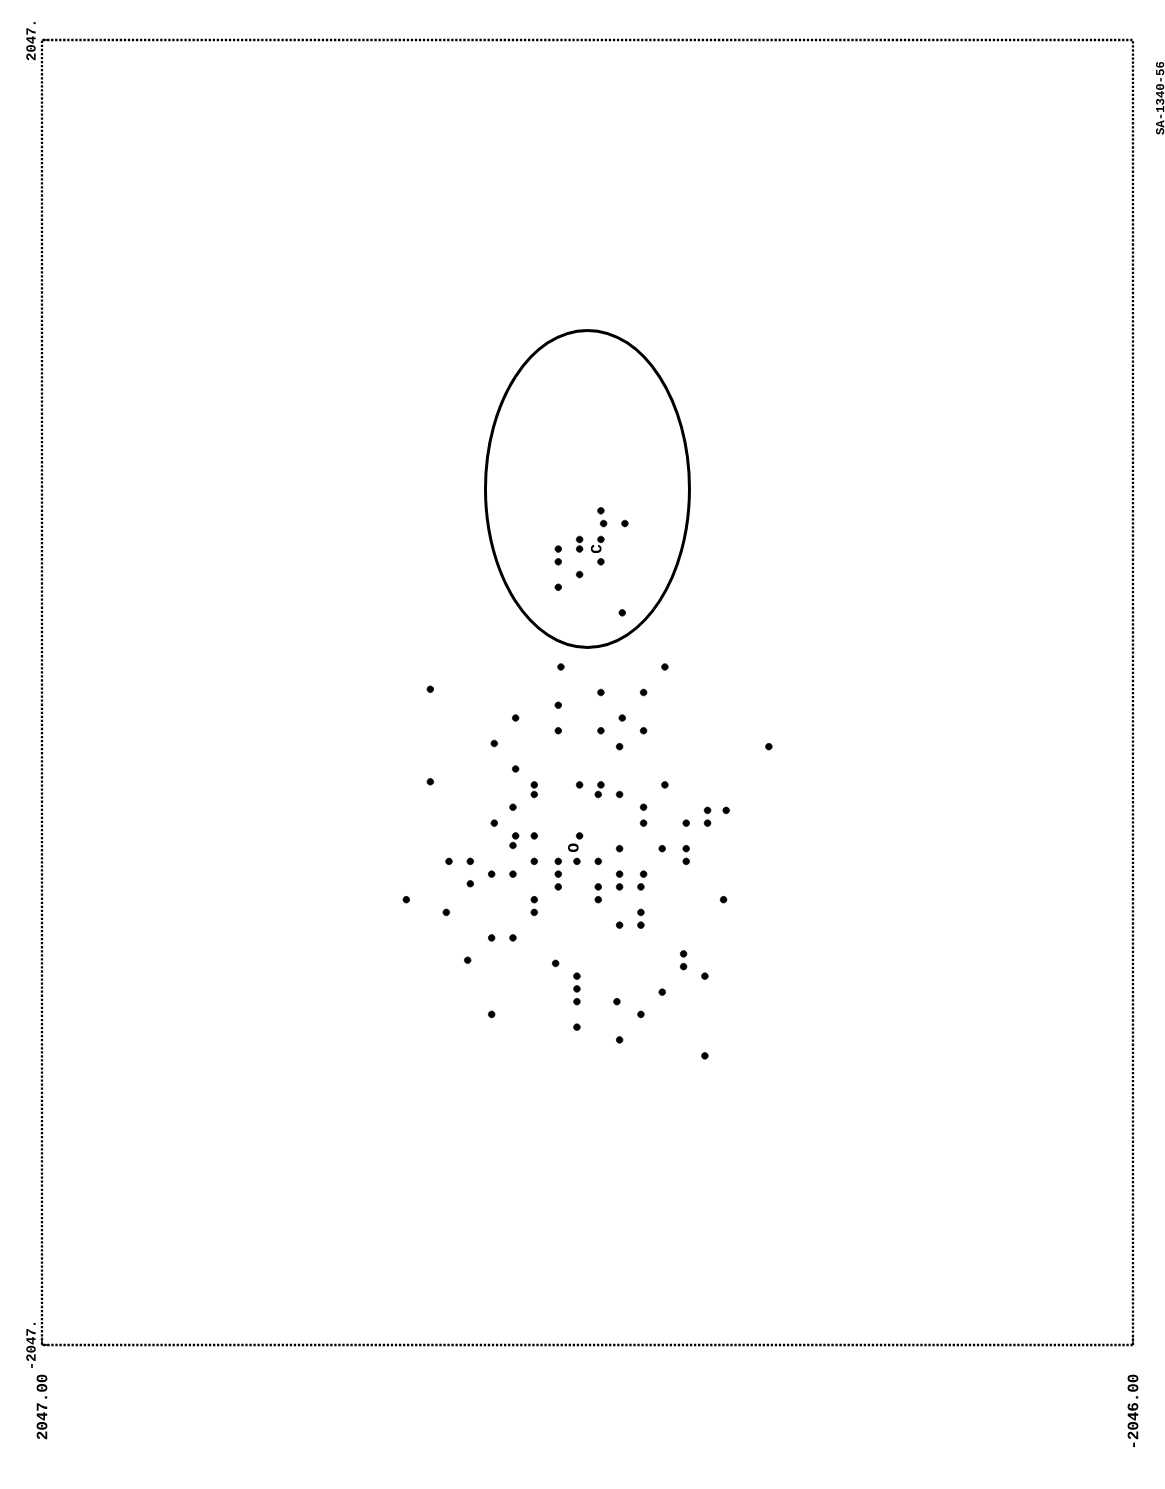 The image size is (1165, 1489). Describe the element at coordinates (1160, 98) in the screenshot. I see `text: SA-1340-56` at that location.